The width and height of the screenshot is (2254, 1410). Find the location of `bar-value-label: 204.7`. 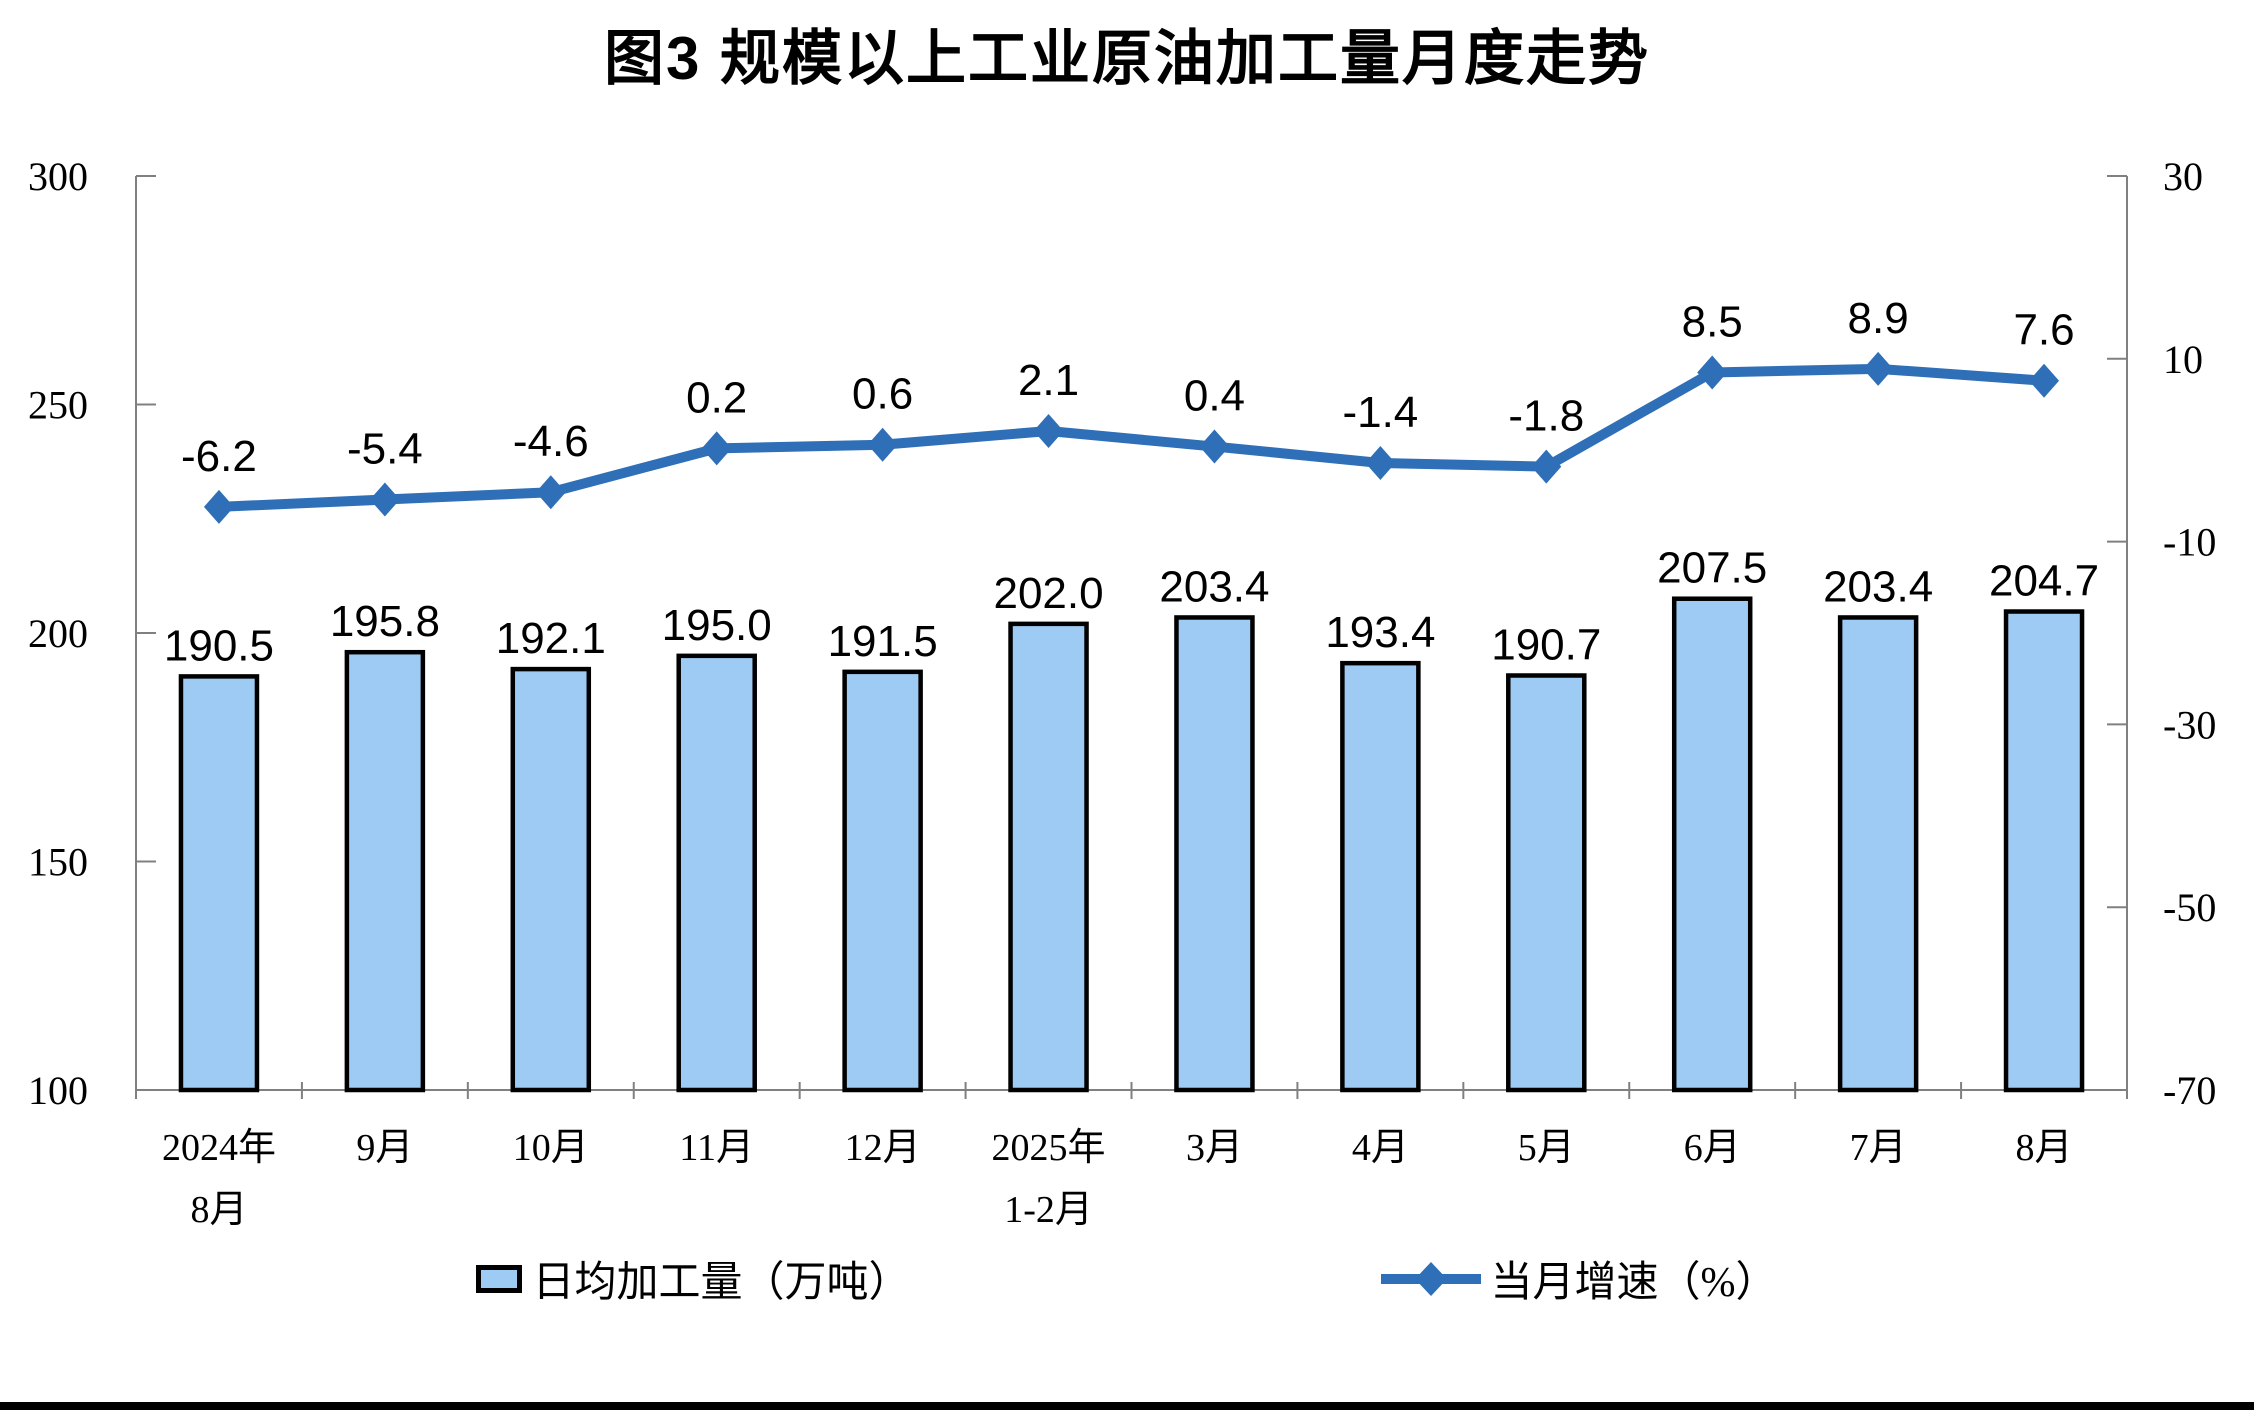

bar-value-label: 204.7 is located at coordinates (2044, 581).